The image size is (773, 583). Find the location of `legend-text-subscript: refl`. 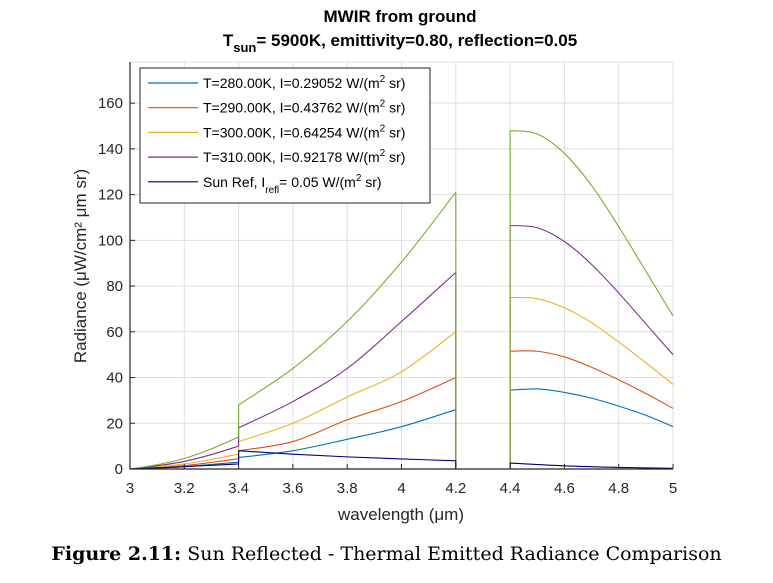

legend-text-subscript: refl is located at coordinates (272, 190).